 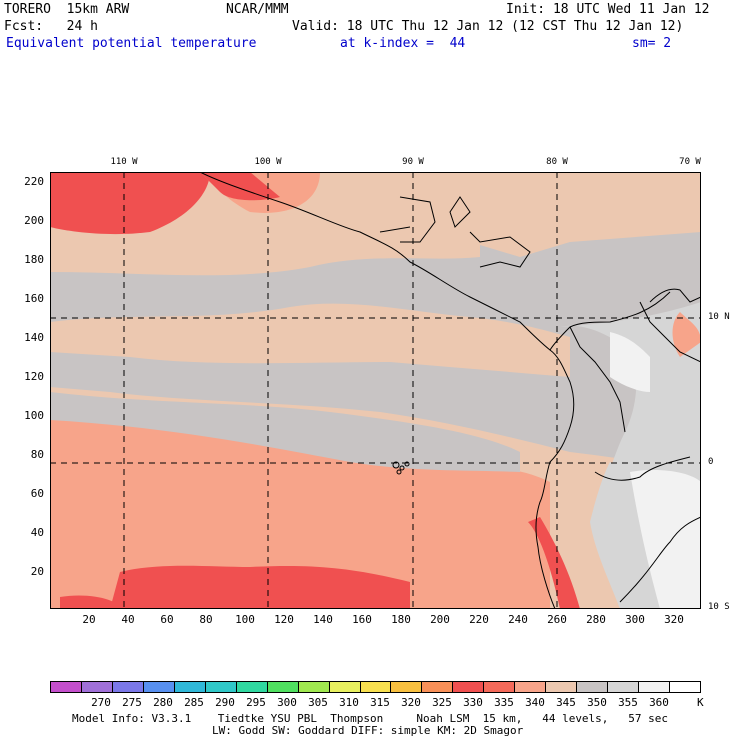 I want to click on coastline-belize, so click(x=460, y=212).